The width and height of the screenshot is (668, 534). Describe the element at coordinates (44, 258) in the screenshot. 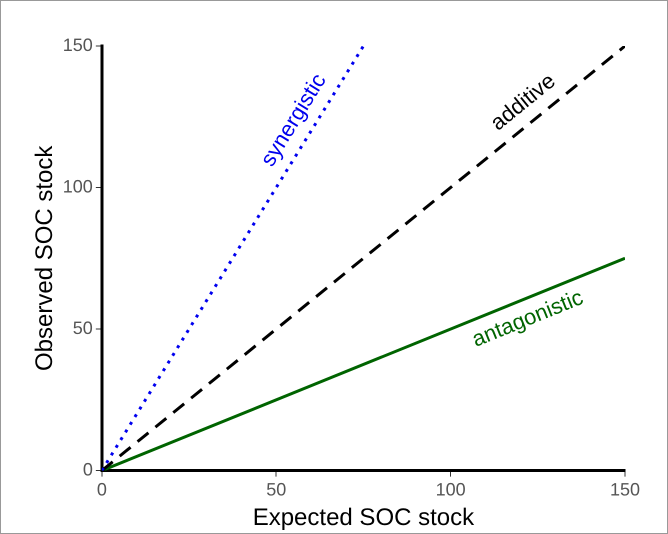

I see `y-axis-title: Observed SOC stock` at that location.